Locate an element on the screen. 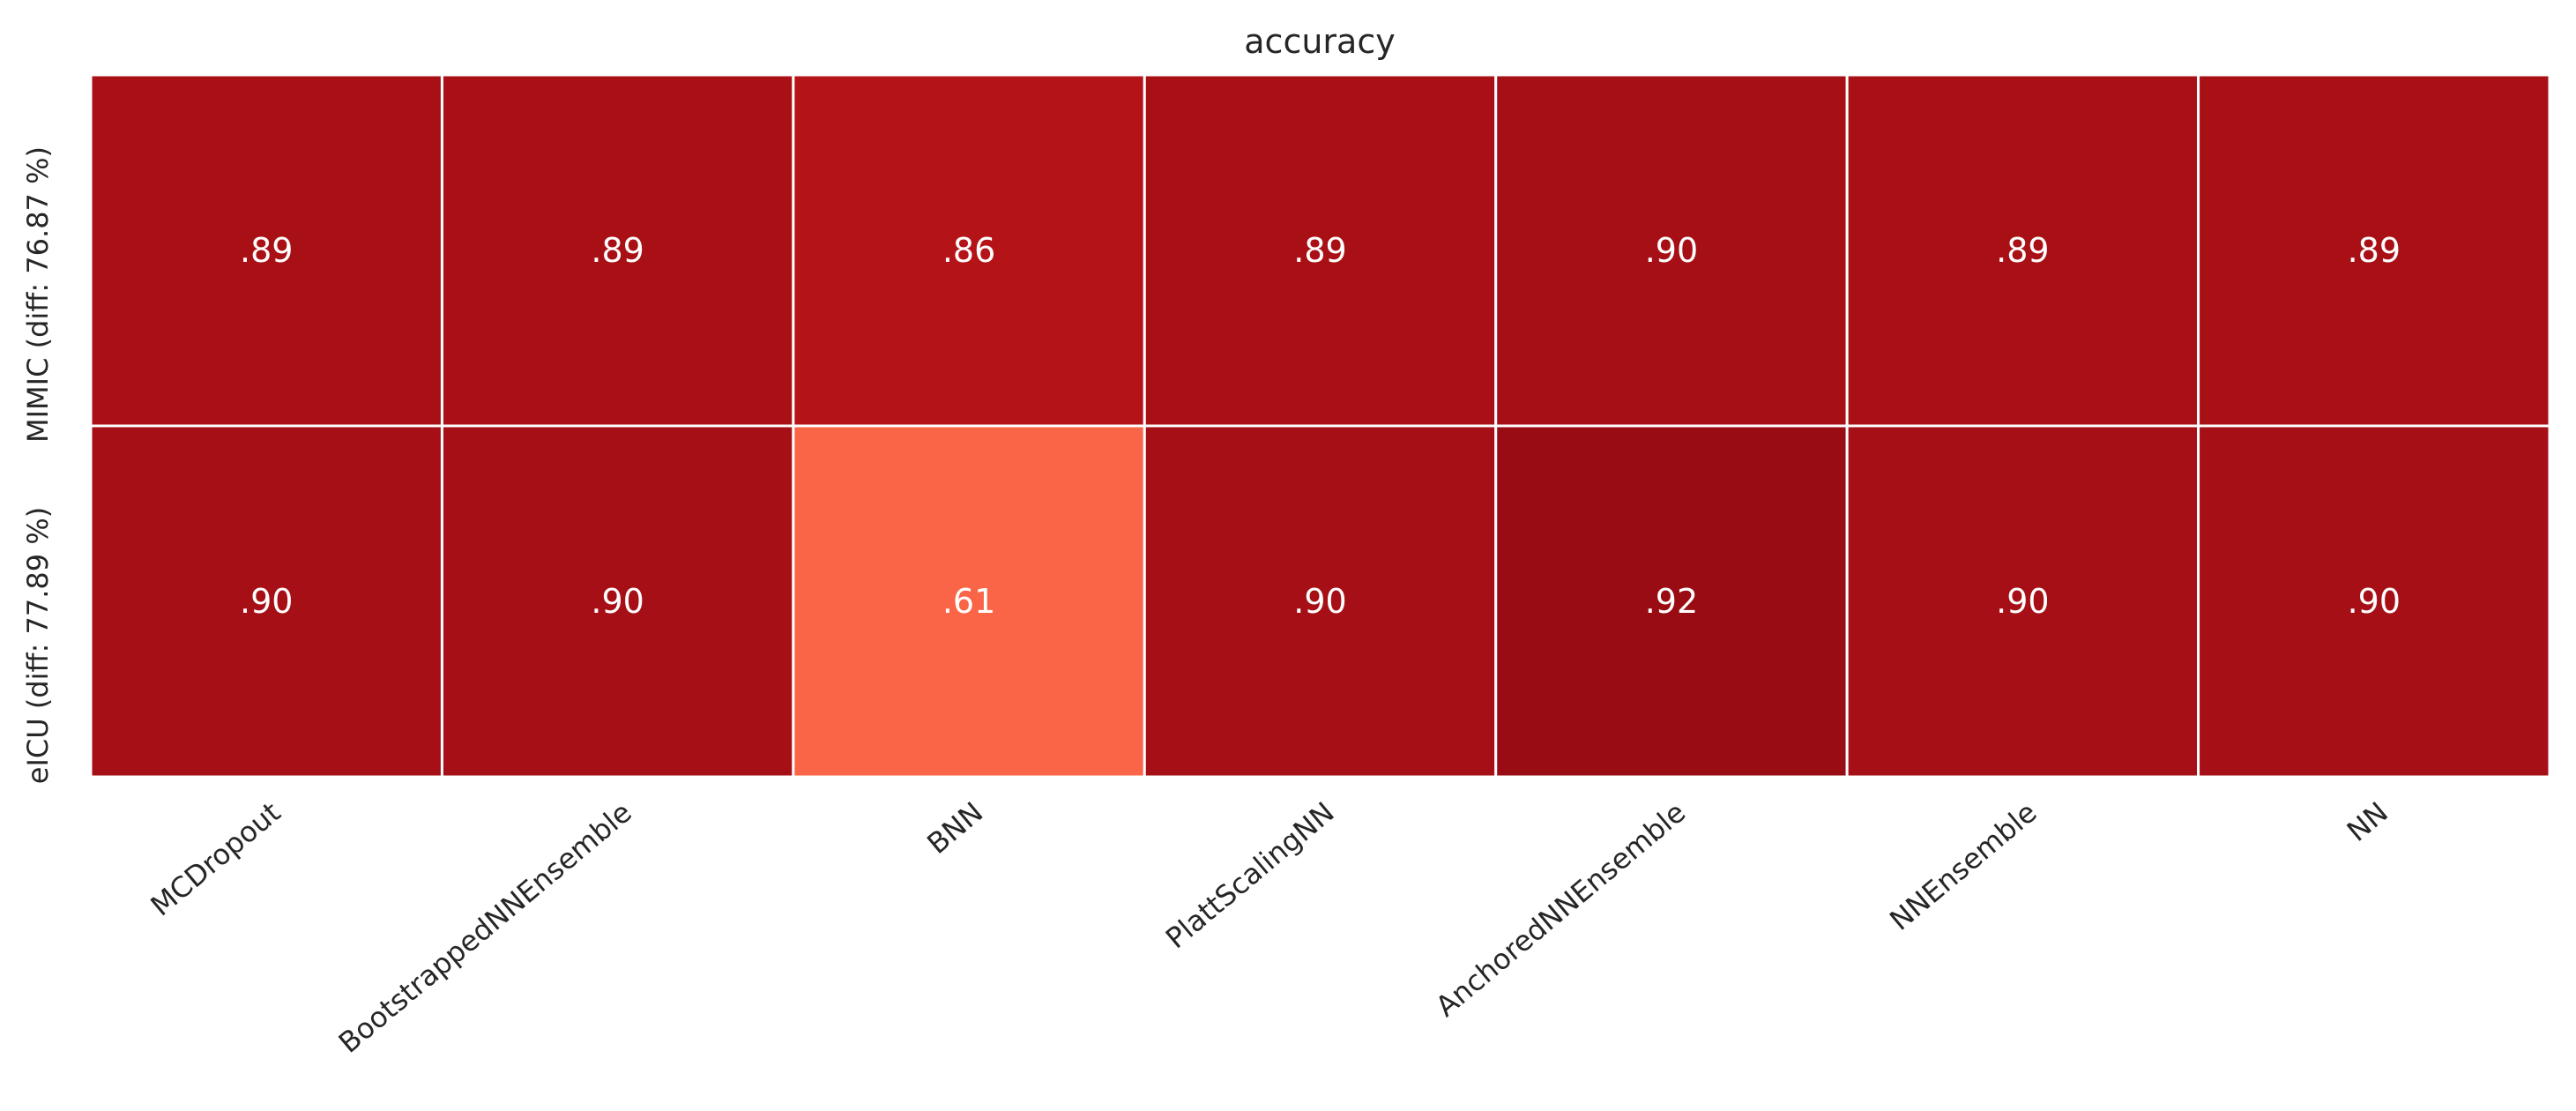 The height and width of the screenshot is (1111, 2576). column-label: BootstrappedNNEnsemble is located at coordinates (485, 928).